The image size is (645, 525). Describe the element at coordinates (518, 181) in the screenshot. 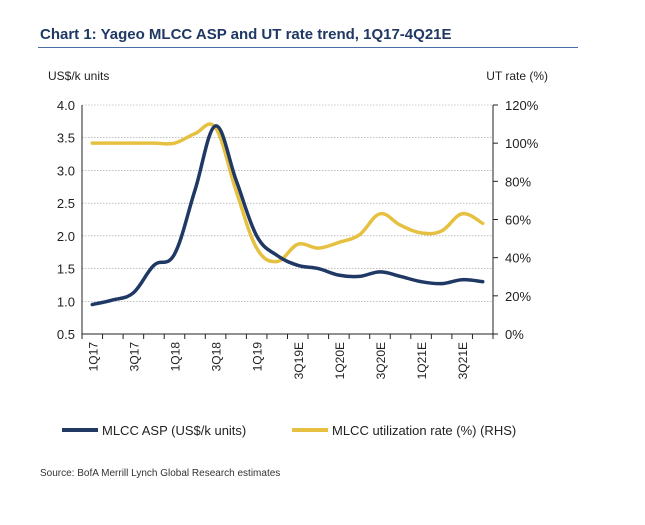

I see `right-tick-label: 80%` at that location.